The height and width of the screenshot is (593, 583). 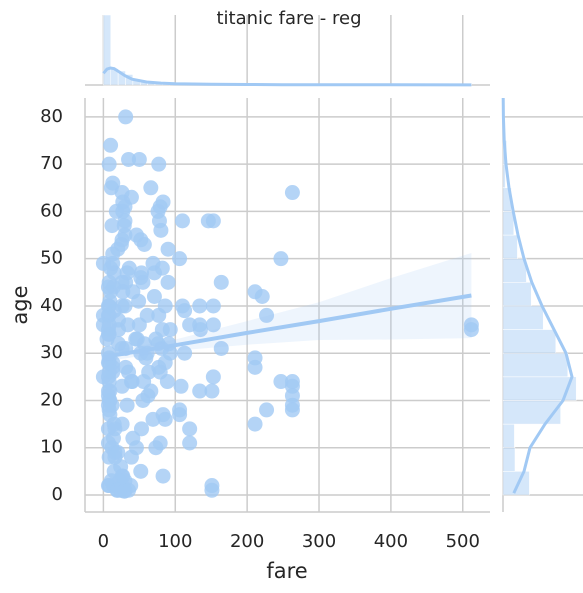 I want to click on x-tick-label: 200, so click(x=247, y=541).